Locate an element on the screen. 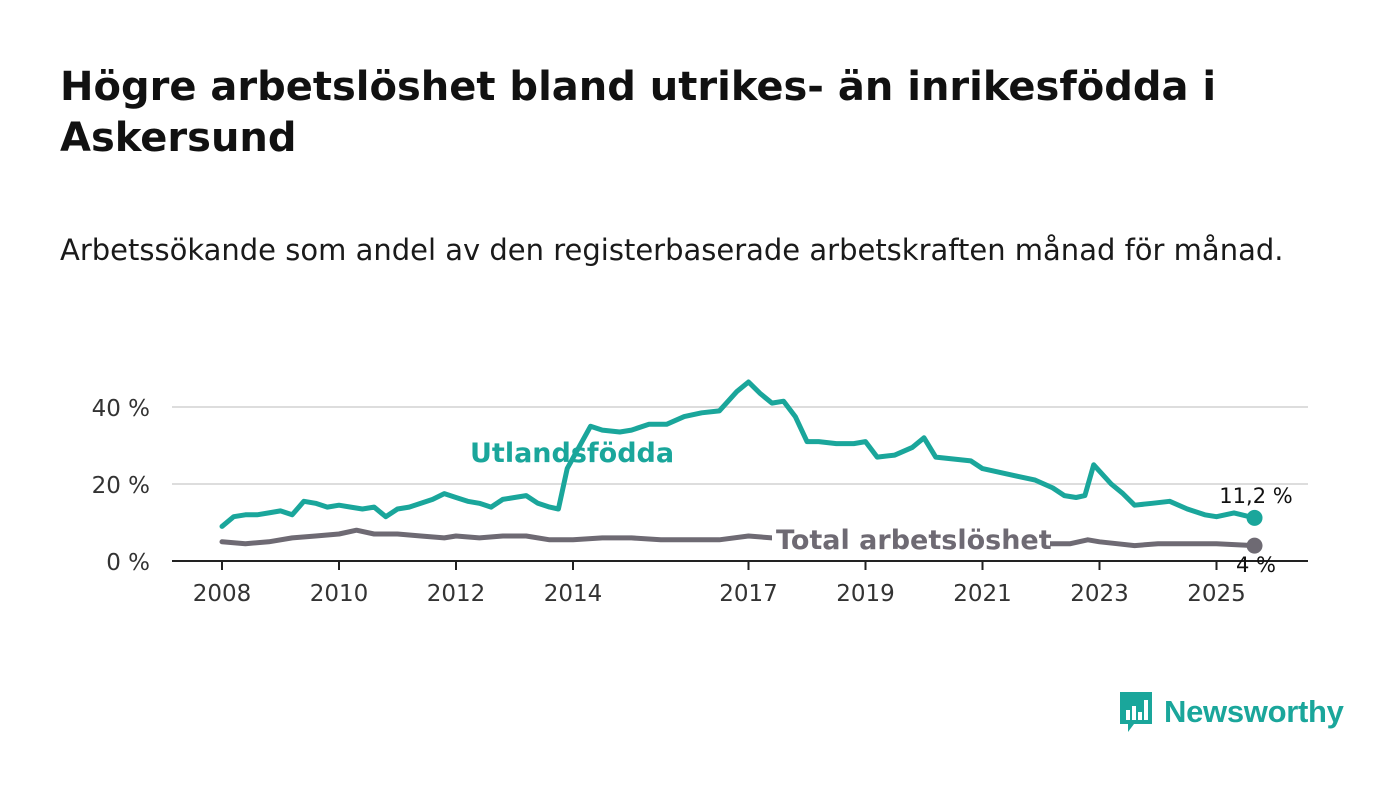 This screenshot has width=1400, height=794. newsworthy-logo: Newsworthy is located at coordinates (1231, 712).